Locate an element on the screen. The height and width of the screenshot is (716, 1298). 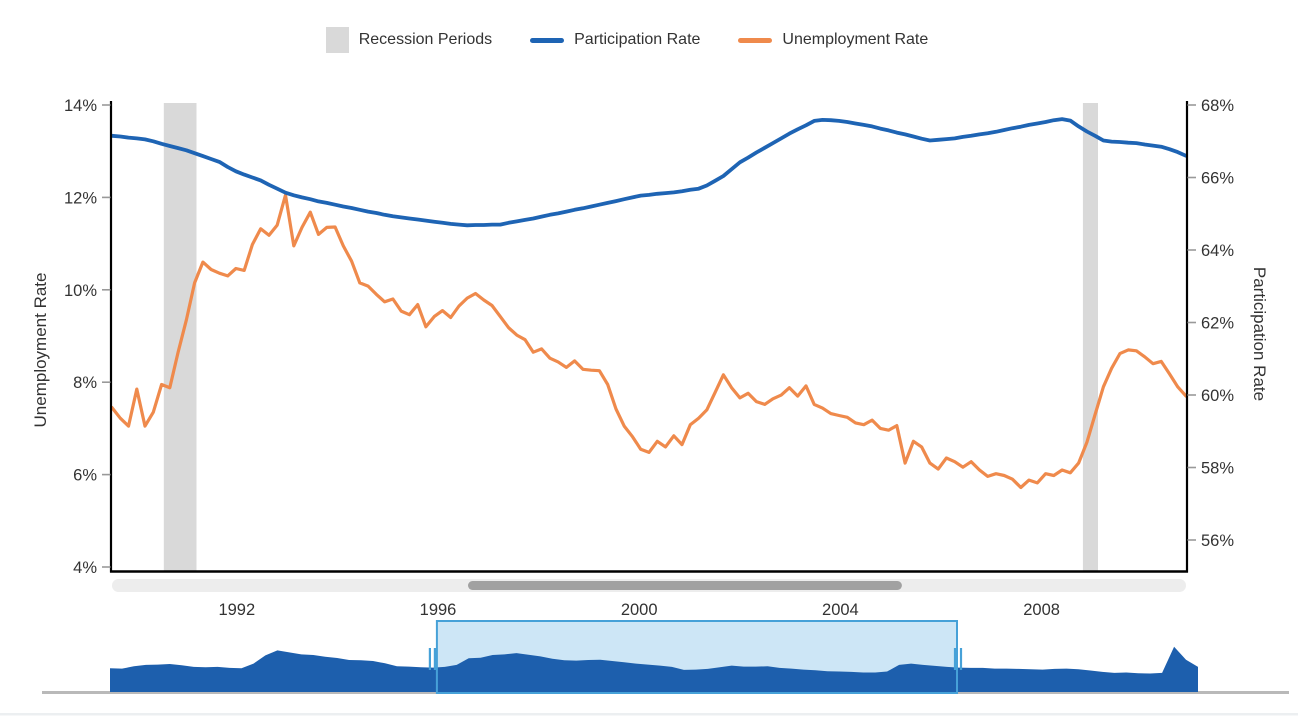
legend-item-unemployment-rate: Unemployment Rate is located at coordinates (833, 40).